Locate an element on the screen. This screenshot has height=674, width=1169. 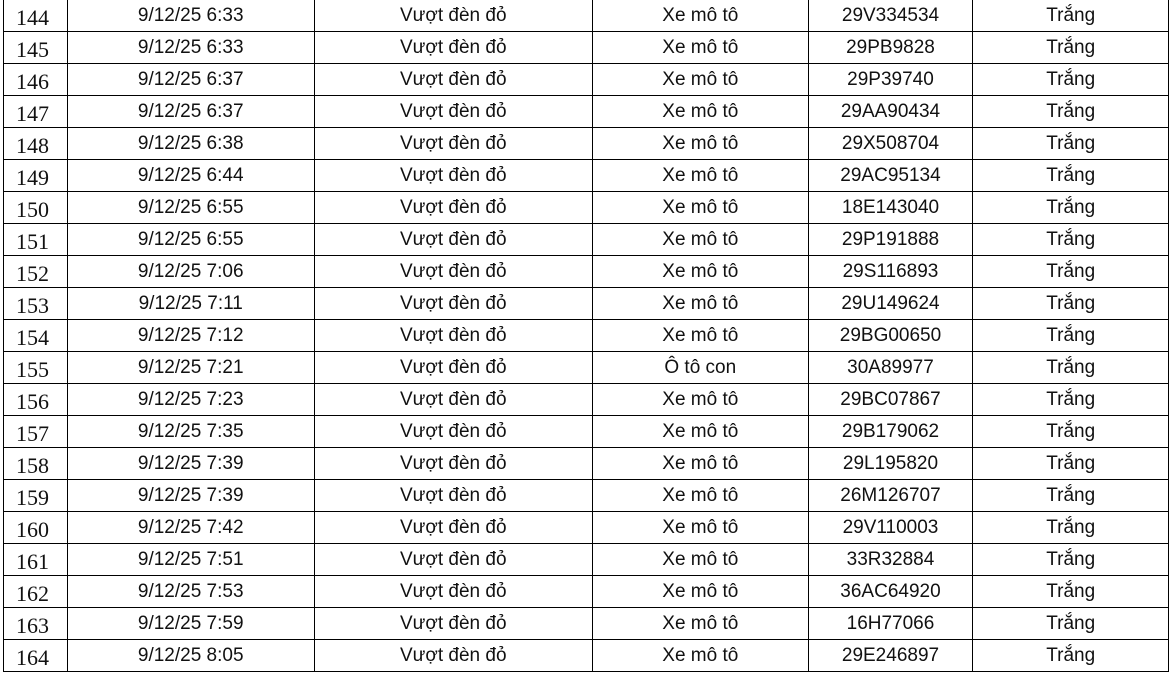
row-number-cell: 161 is located at coordinates (35, 559).